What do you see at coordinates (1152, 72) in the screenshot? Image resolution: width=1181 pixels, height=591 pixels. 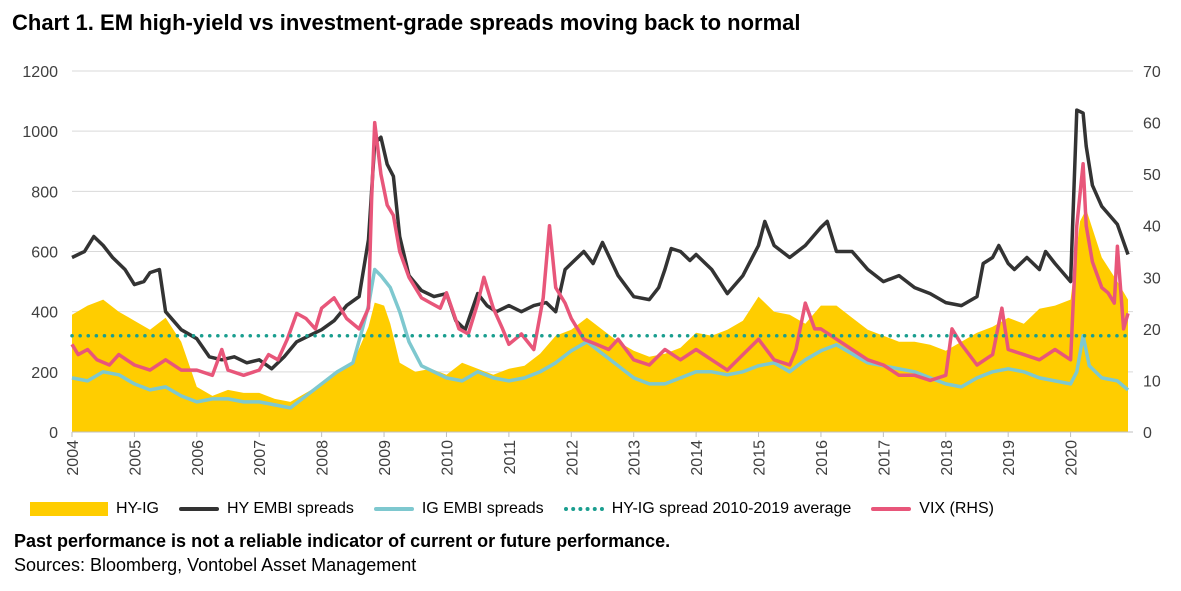 I see `y-tick-label-right: 70` at bounding box center [1152, 72].